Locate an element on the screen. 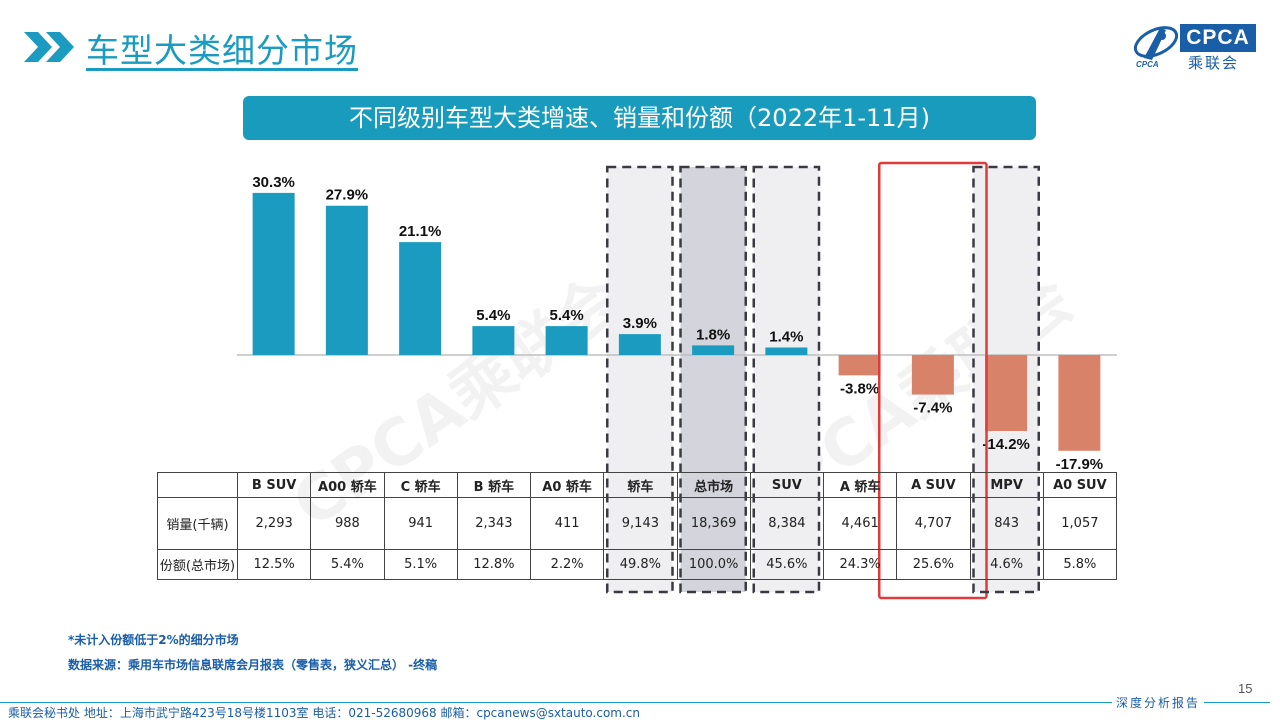  column-header: 总市场 is located at coordinates (713, 485).